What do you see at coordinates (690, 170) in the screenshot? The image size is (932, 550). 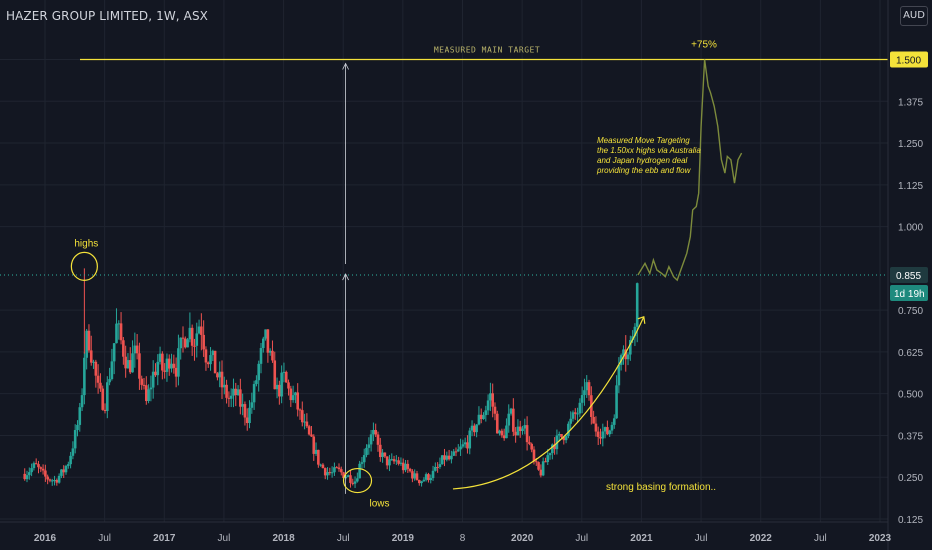 I see `projection-line` at bounding box center [690, 170].